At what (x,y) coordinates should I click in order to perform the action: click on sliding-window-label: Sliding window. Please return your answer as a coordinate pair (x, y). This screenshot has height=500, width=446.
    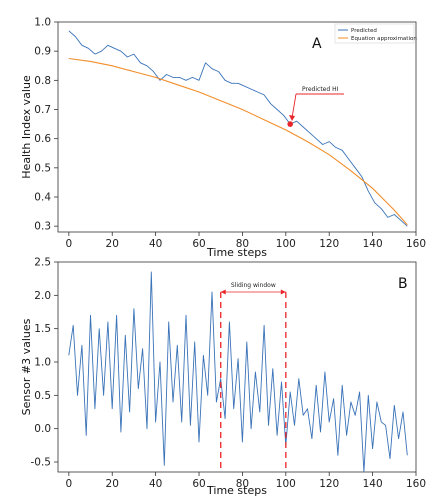
    Looking at the image, I should click on (253, 285).